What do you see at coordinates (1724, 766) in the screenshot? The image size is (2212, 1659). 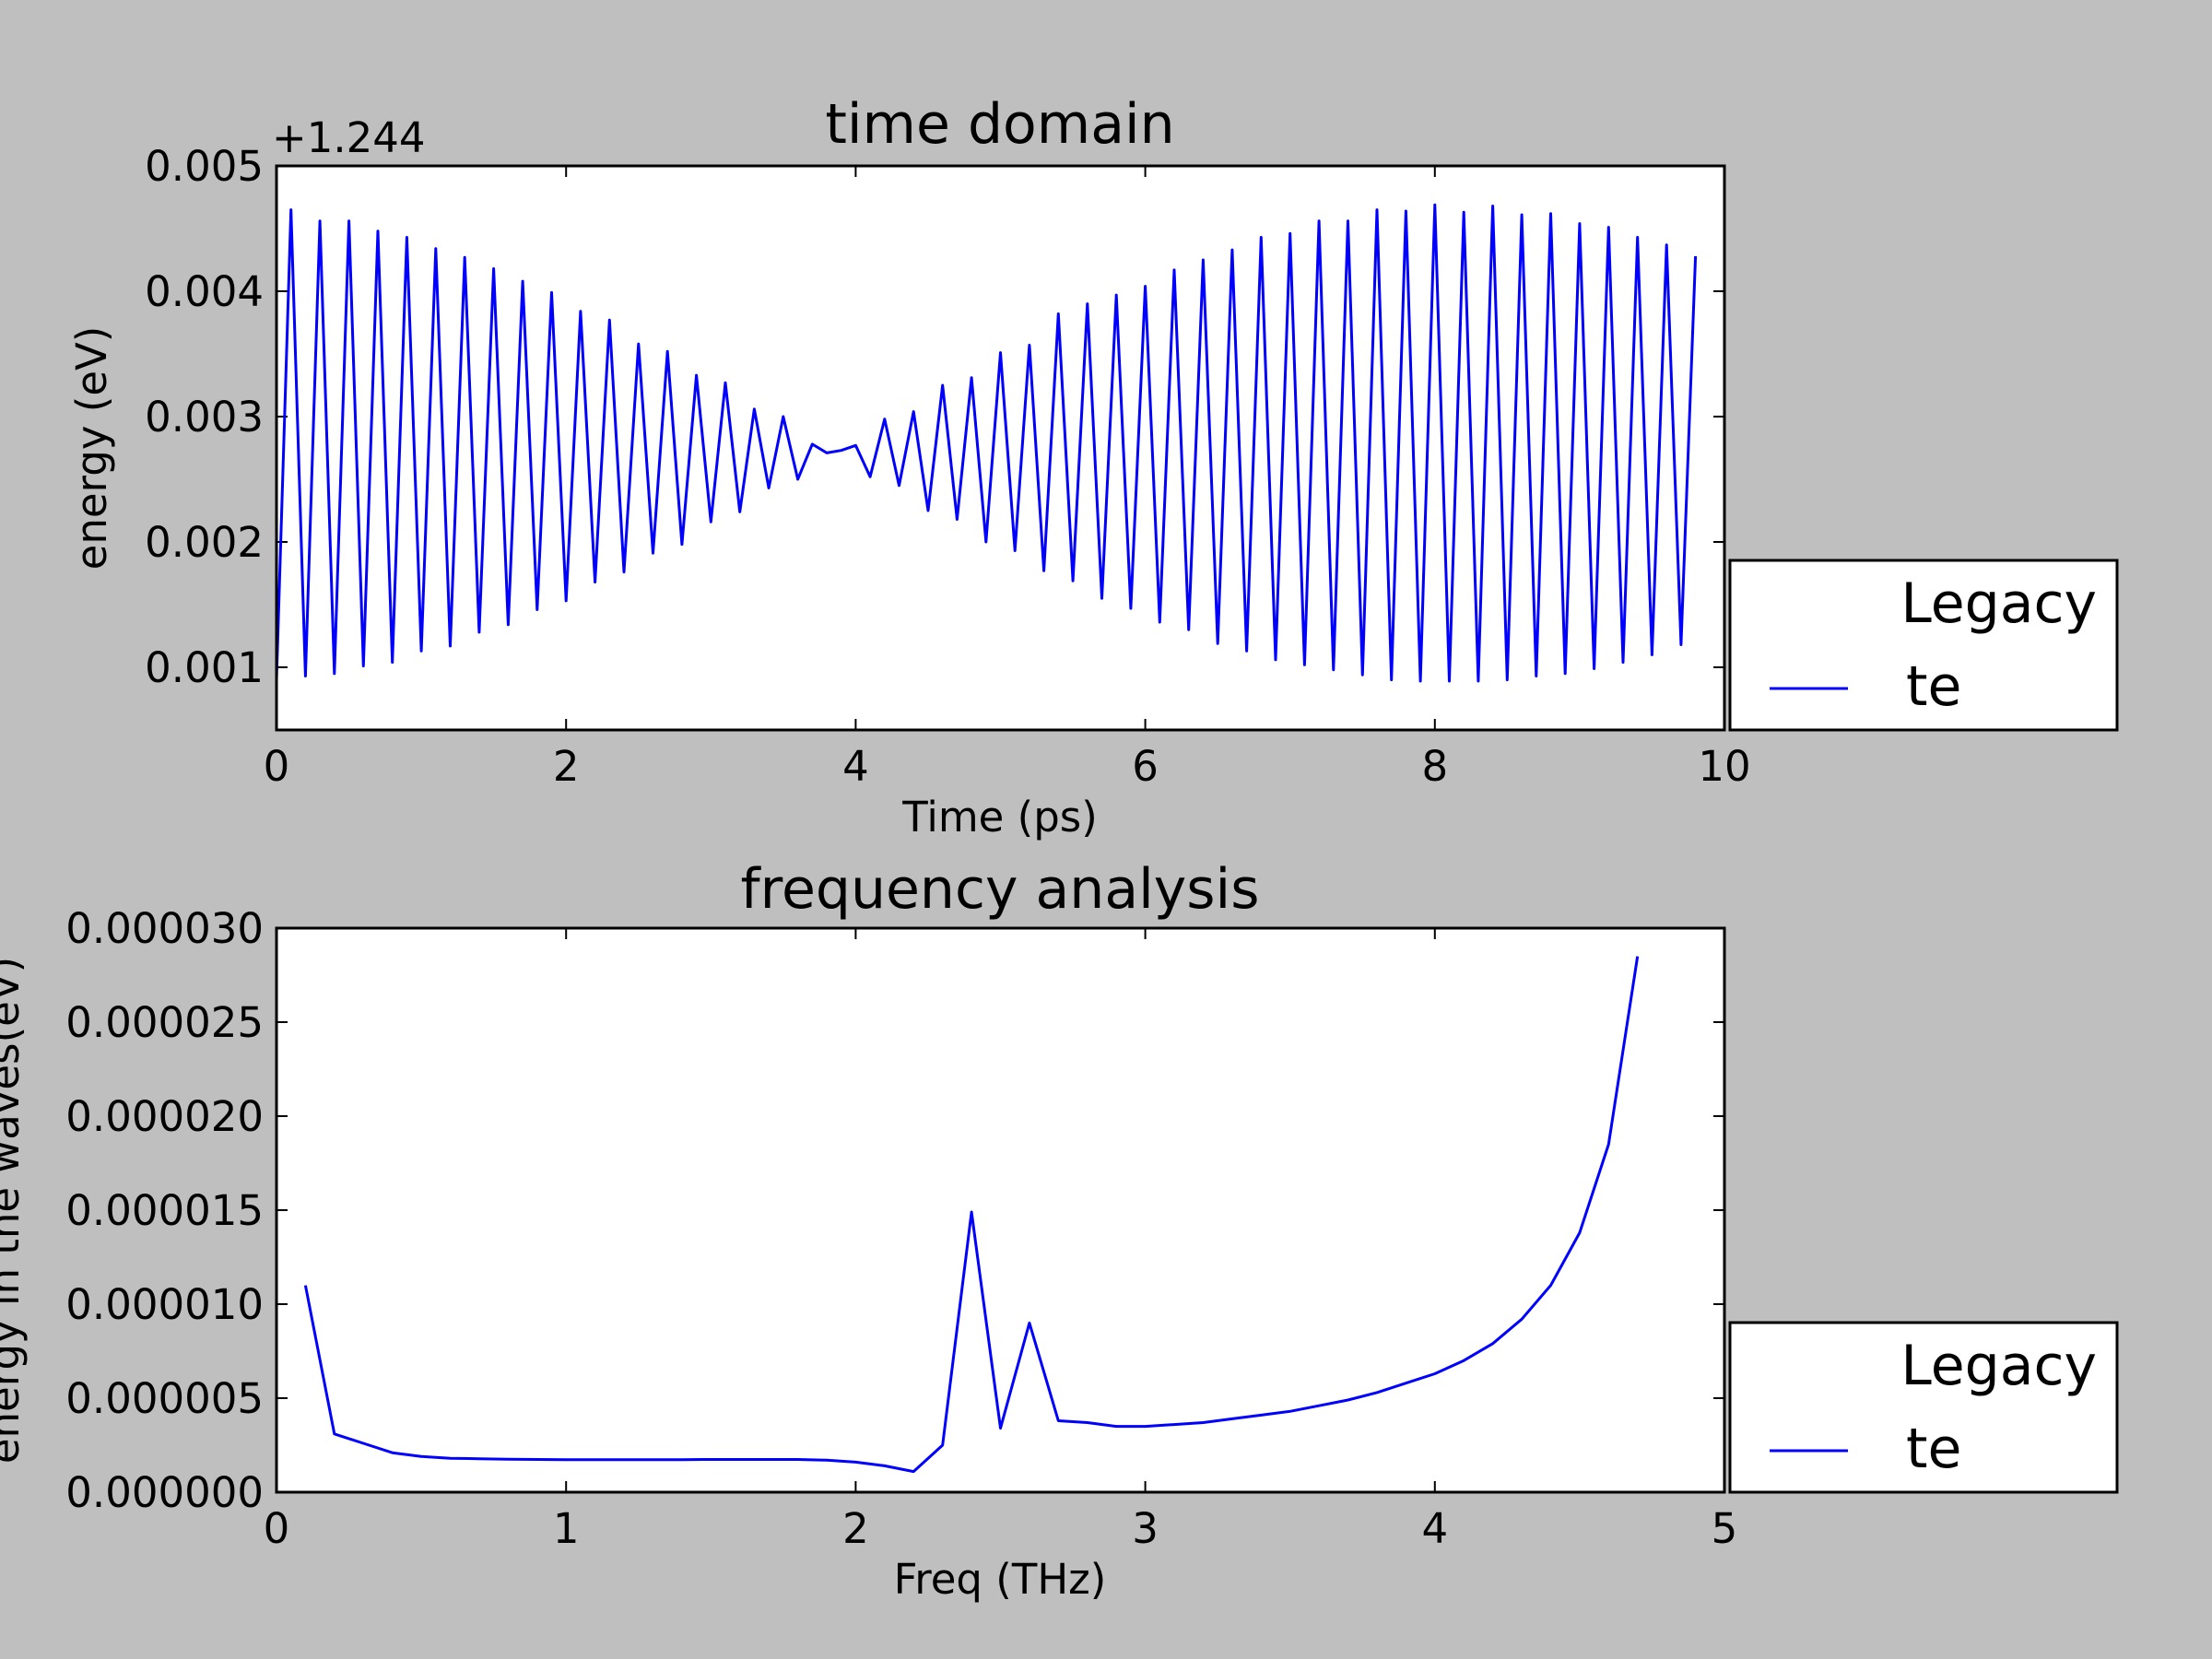 I see `x-tick-label: 10` at bounding box center [1724, 766].